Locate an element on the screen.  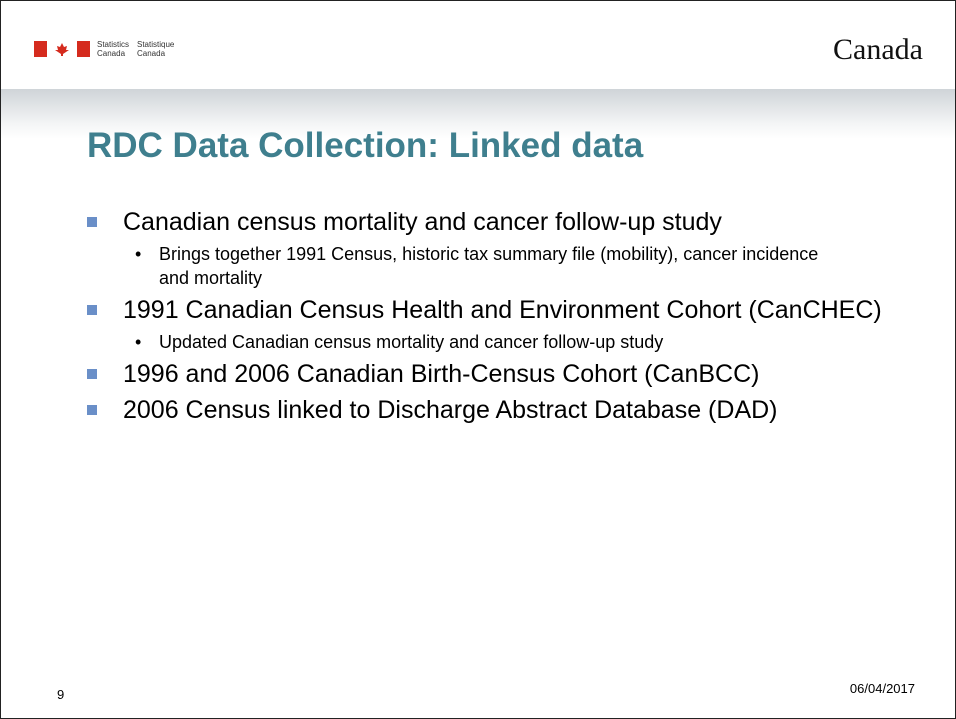
date: 06/04/2017 is located at coordinates (882, 688).